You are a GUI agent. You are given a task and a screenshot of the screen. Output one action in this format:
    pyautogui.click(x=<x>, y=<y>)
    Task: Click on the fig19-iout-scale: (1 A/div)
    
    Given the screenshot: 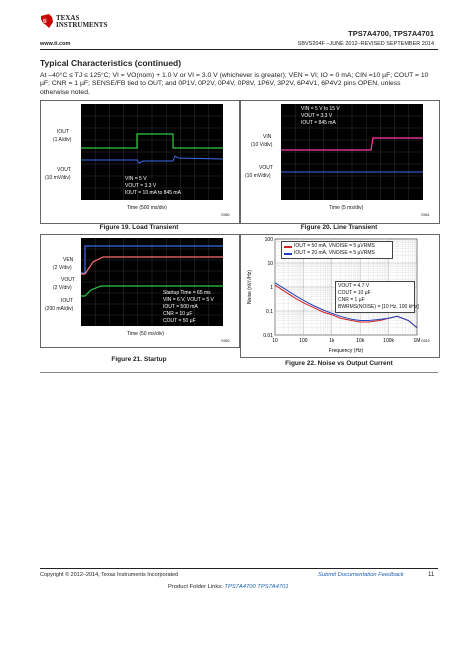 What is the action you would take?
    pyautogui.click(x=62, y=140)
    